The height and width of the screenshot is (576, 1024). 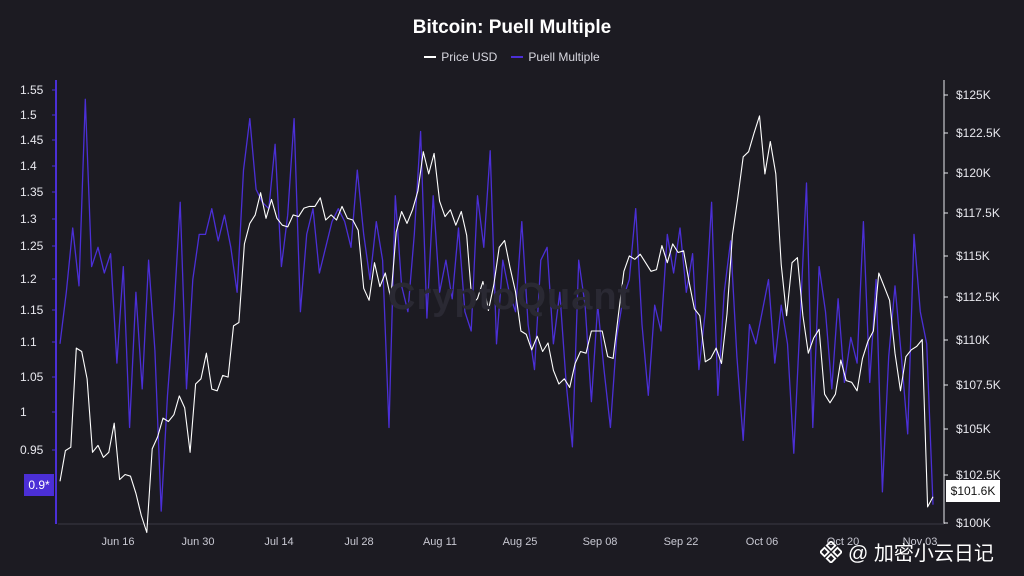 What do you see at coordinates (973, 256) in the screenshot?
I see `y-right-tick-label: $115K` at bounding box center [973, 256].